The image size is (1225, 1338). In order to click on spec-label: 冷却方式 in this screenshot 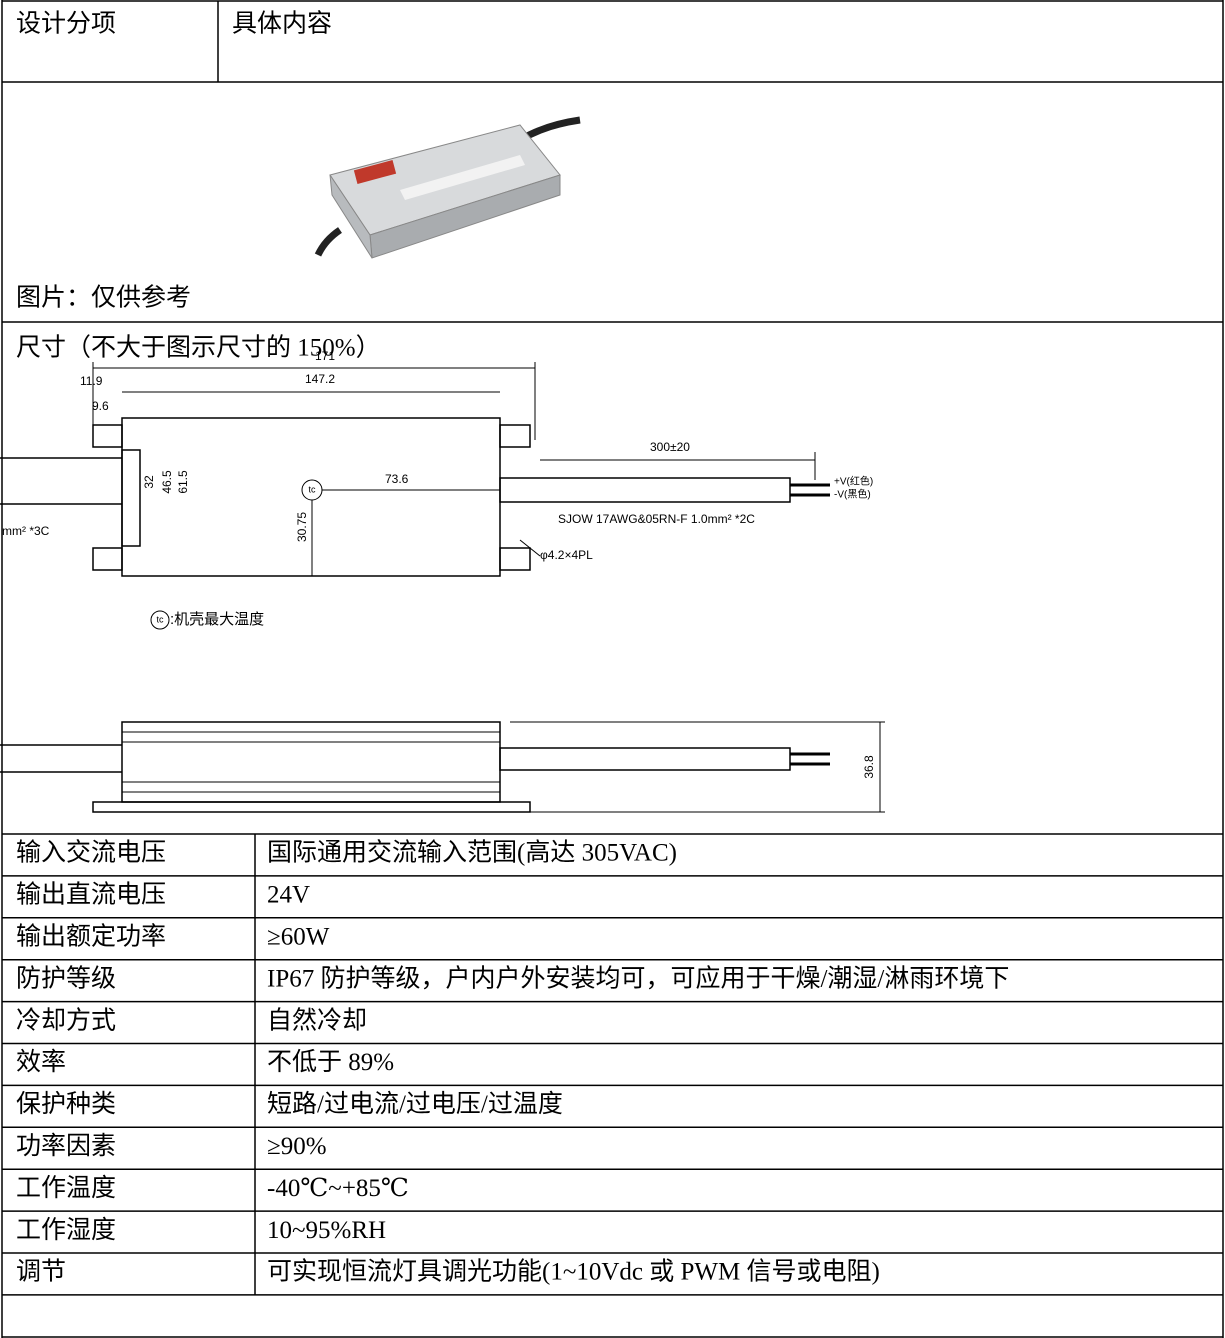, I will do `click(66, 1020)`.